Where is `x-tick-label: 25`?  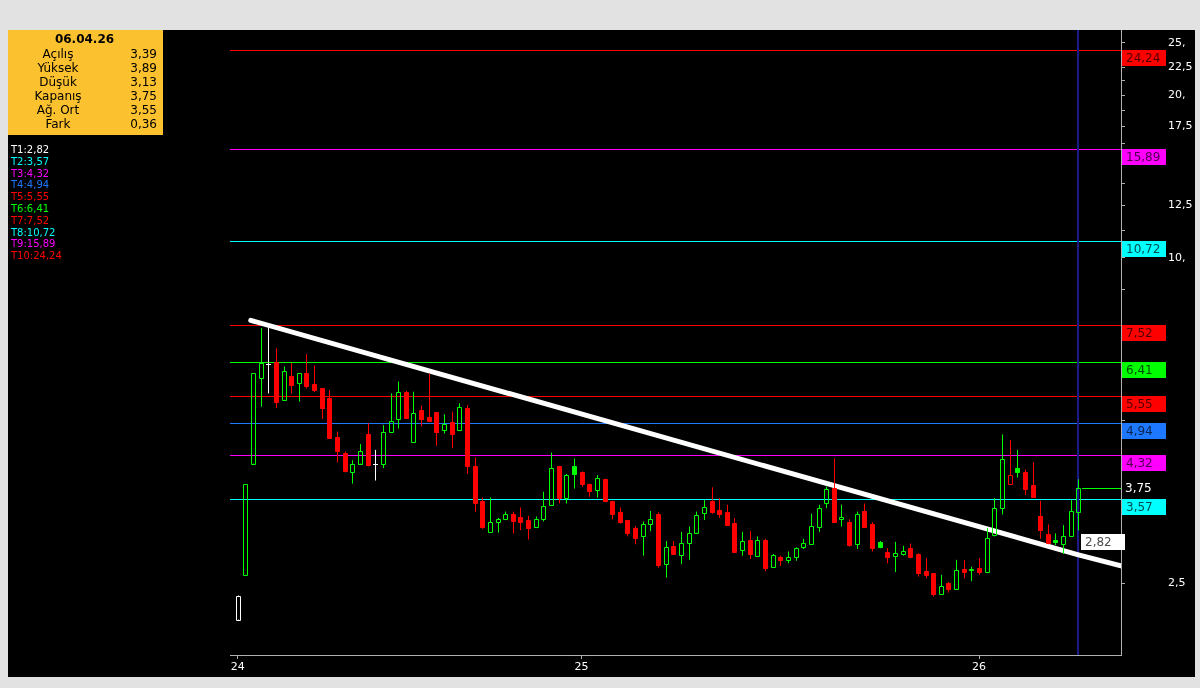 x-tick-label: 25 is located at coordinates (581, 667).